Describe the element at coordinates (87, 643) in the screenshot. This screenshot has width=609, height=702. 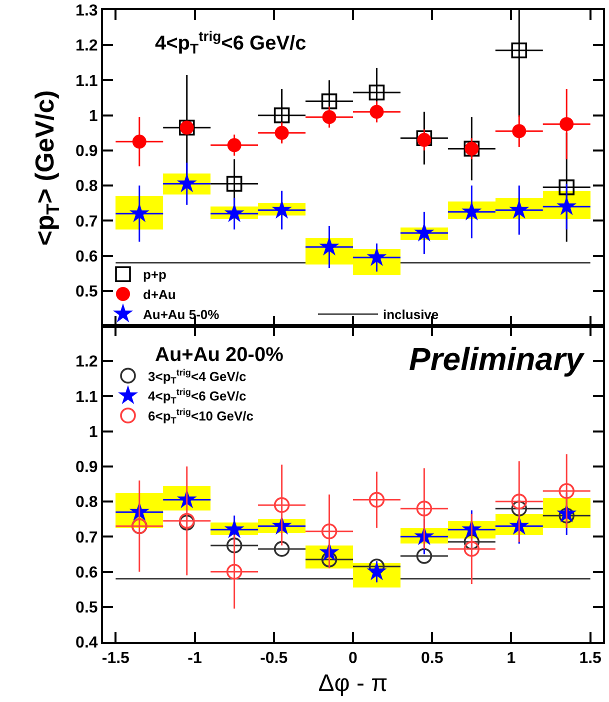
I see `y-tick-label: 0.4` at that location.